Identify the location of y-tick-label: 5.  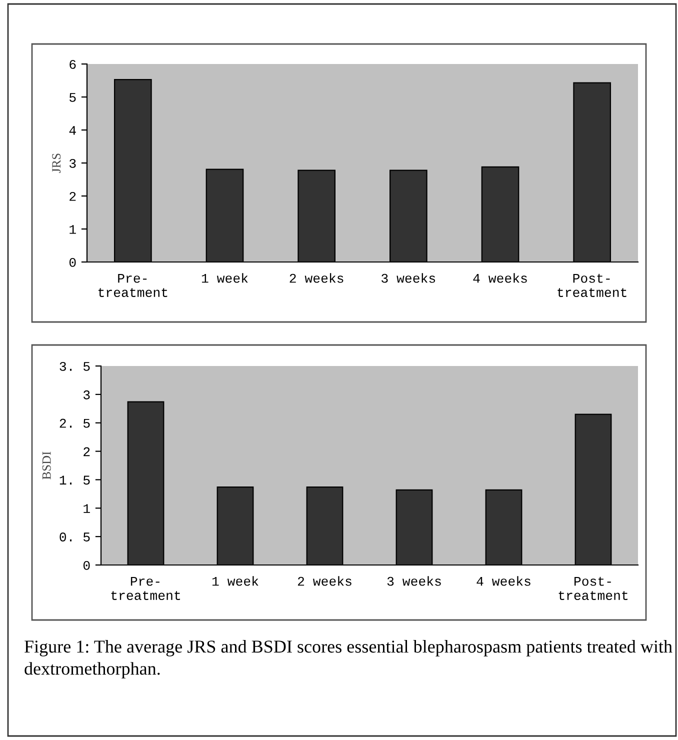
(72, 97).